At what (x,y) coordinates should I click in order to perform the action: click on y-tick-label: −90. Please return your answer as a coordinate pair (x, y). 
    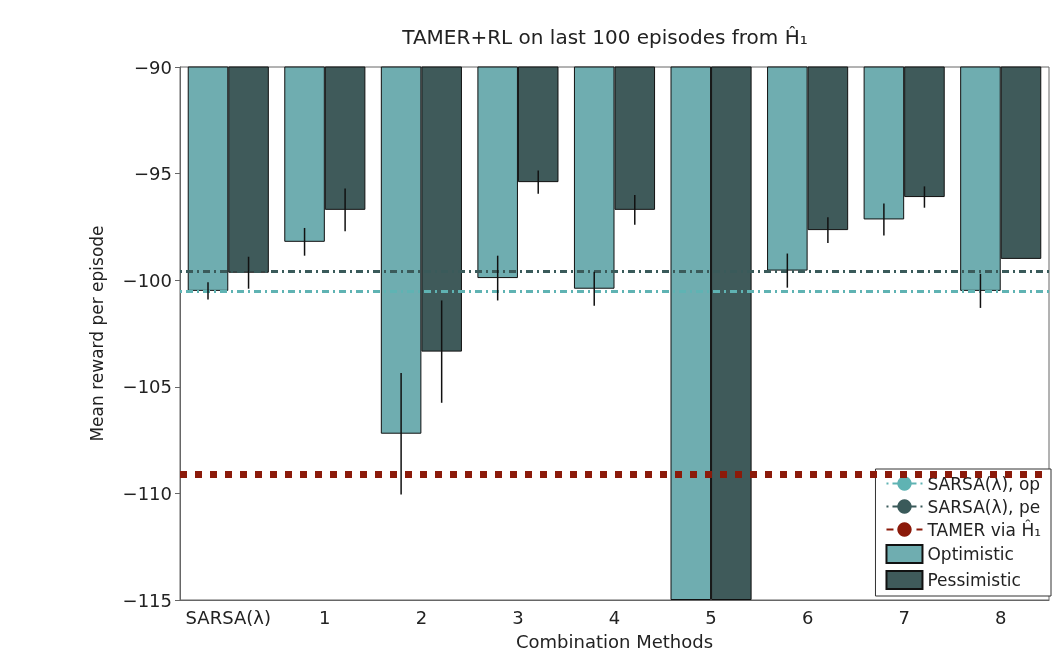
    Looking at the image, I should click on (153, 67).